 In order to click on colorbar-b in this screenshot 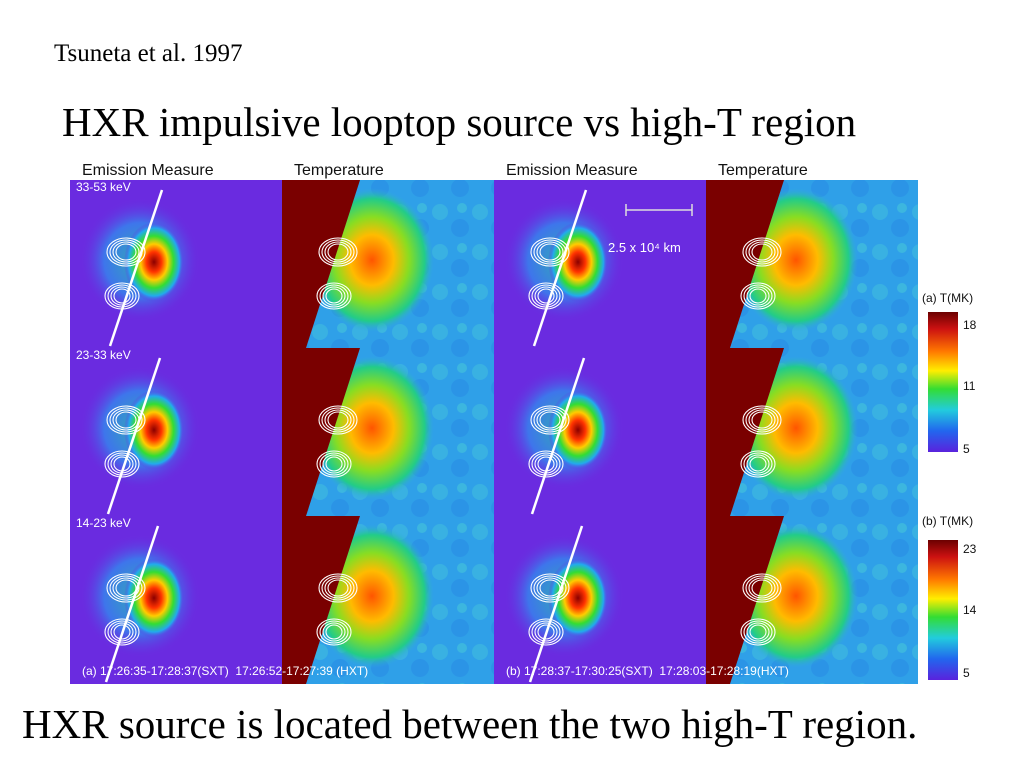, I will do `click(943, 610)`.